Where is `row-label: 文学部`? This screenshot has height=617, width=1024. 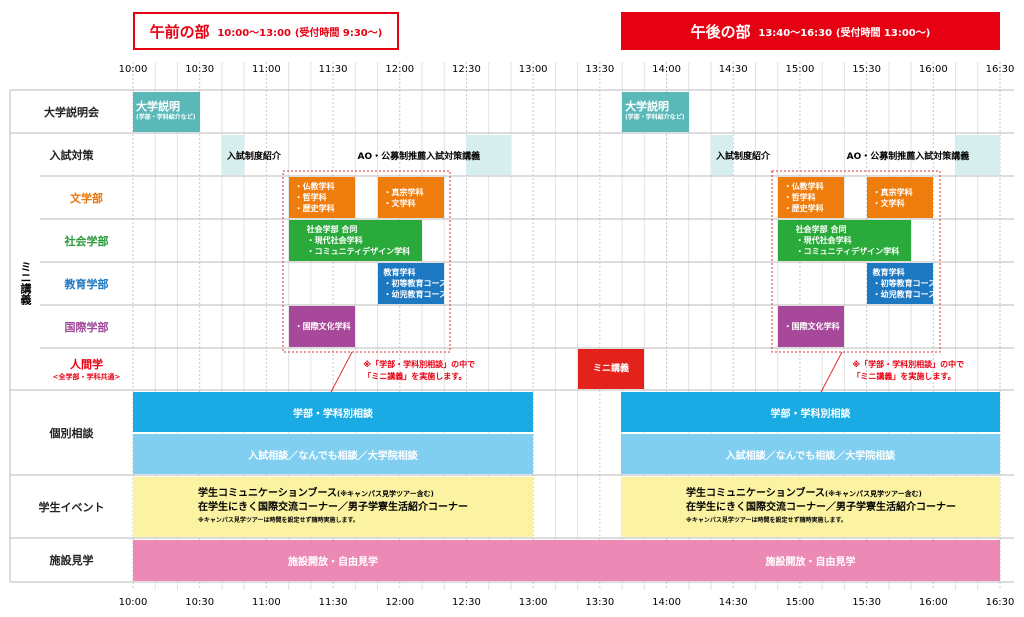
row-label: 文学部 is located at coordinates (86, 197).